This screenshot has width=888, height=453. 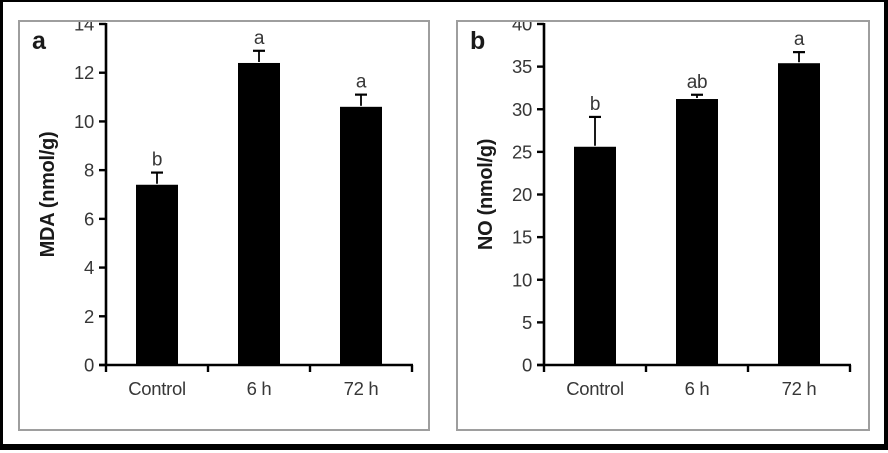 What do you see at coordinates (522, 237) in the screenshot?
I see `y-tick-label: 15` at bounding box center [522, 237].